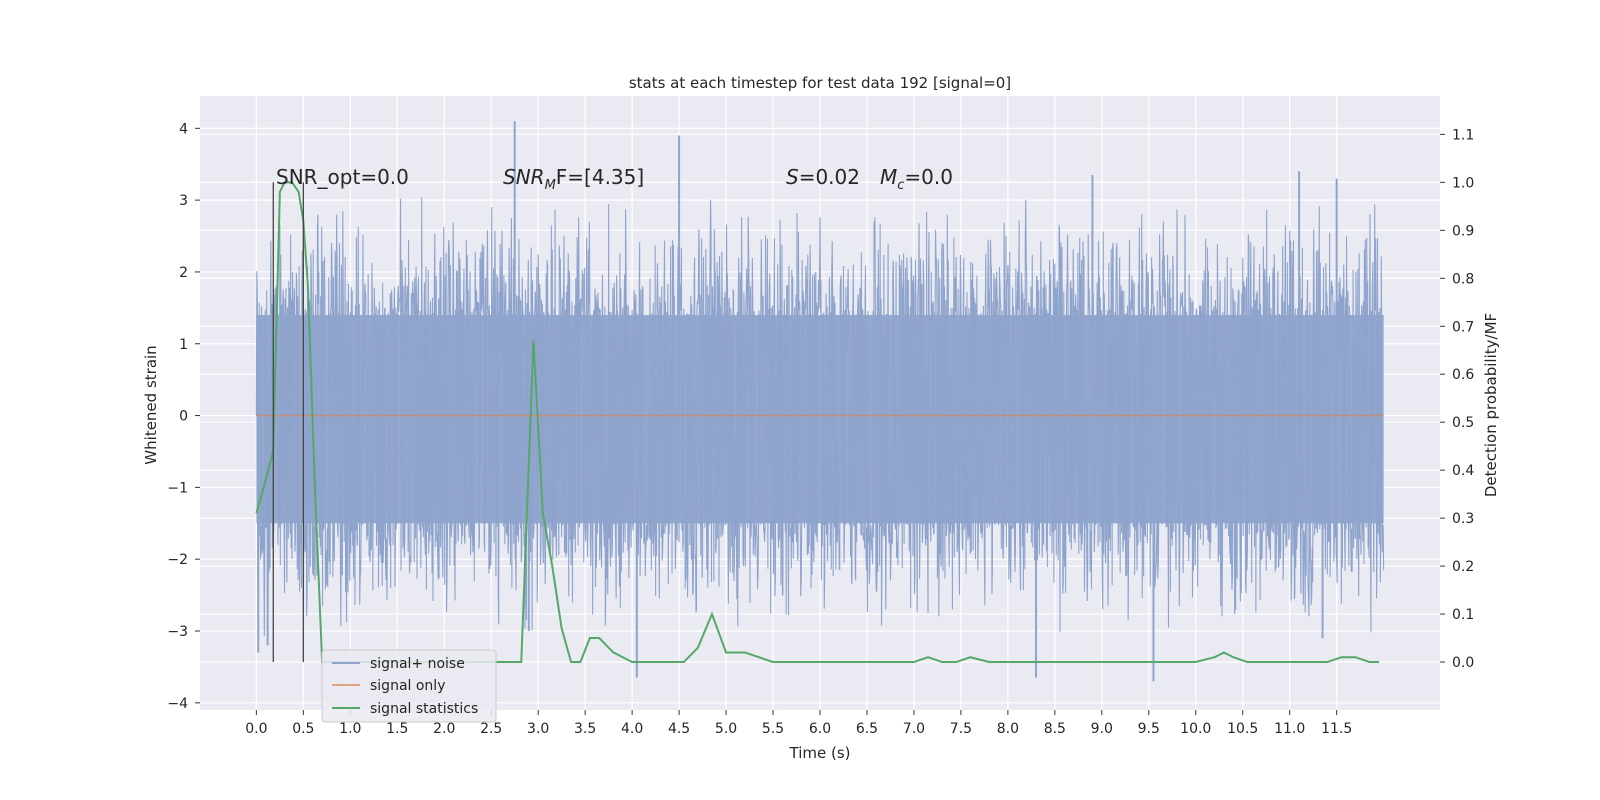 This screenshot has height=800, width=1600. What do you see at coordinates (1457, 399) in the screenshot?
I see `y-axis-right: 1.1 1.0 0.9 0.8 0.7 0.6 0.5 0.4 0.3 0.2 0.1 0.0` at bounding box center [1457, 399].